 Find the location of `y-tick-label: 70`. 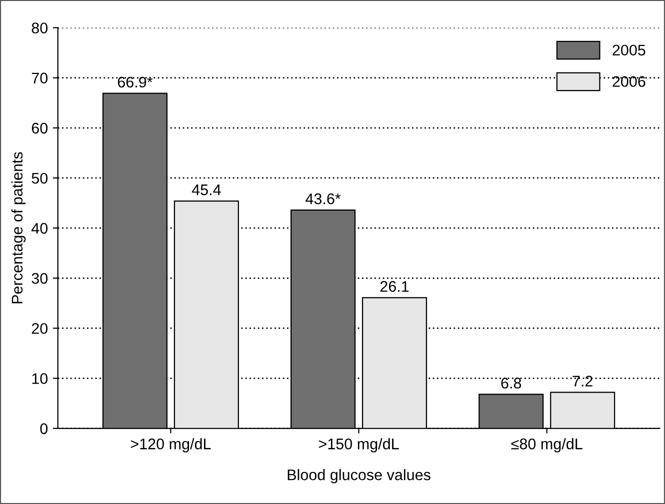

y-tick-label: 70 is located at coordinates (40, 78).